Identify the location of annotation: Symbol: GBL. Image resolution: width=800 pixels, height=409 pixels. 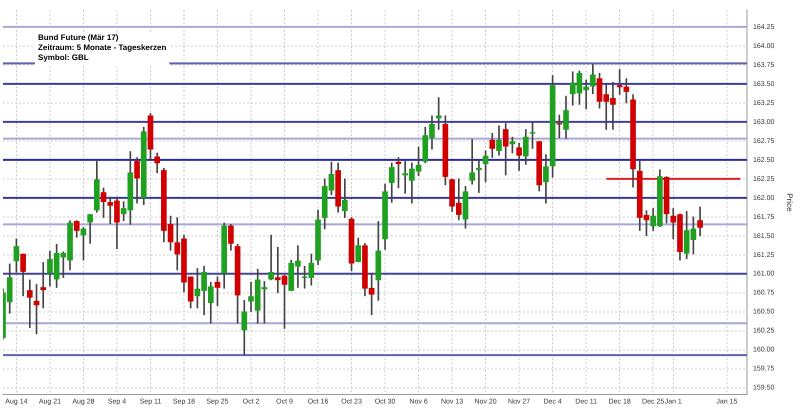
(63, 57).